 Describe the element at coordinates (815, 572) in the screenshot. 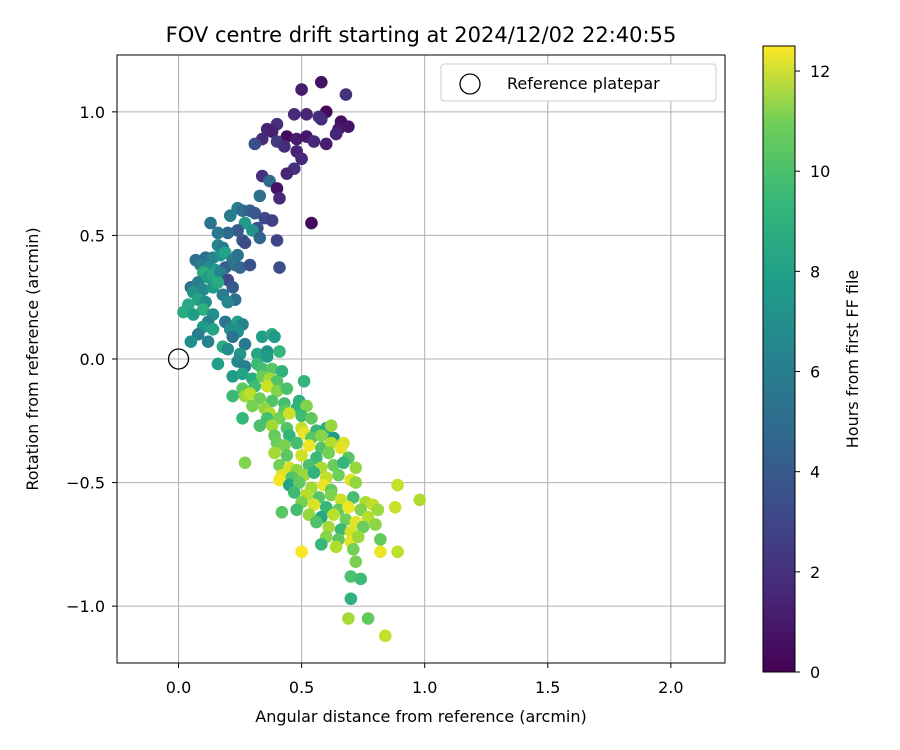

I see `colorbar-tick-label: 2` at that location.